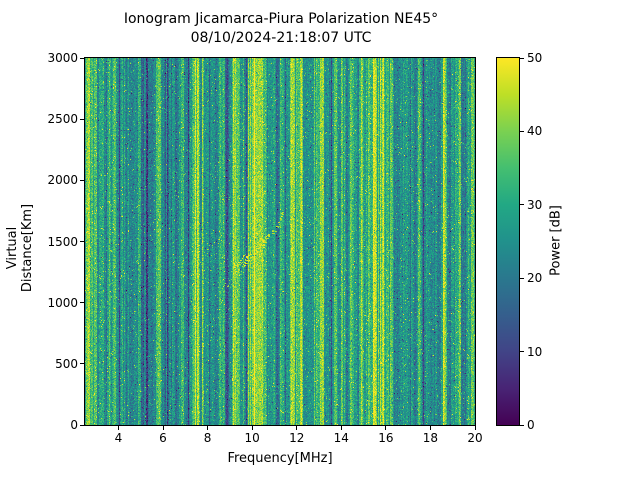 Image resolution: width=640 pixels, height=480 pixels. I want to click on y-tick-label: 2500, so click(62, 119).